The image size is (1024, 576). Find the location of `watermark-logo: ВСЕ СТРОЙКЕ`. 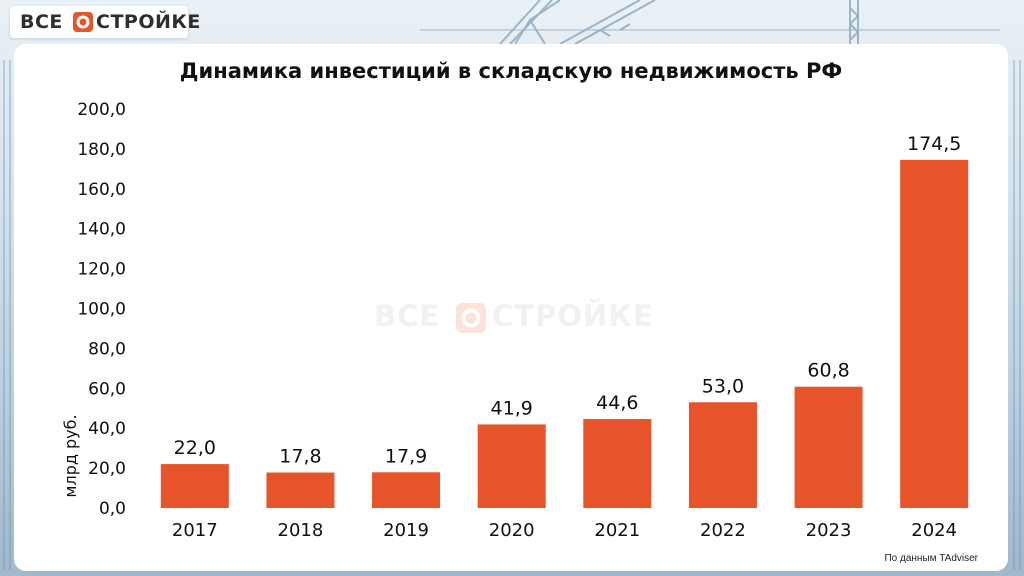

watermark-logo: ВСЕ СТРОЙКЕ is located at coordinates (524, 319).